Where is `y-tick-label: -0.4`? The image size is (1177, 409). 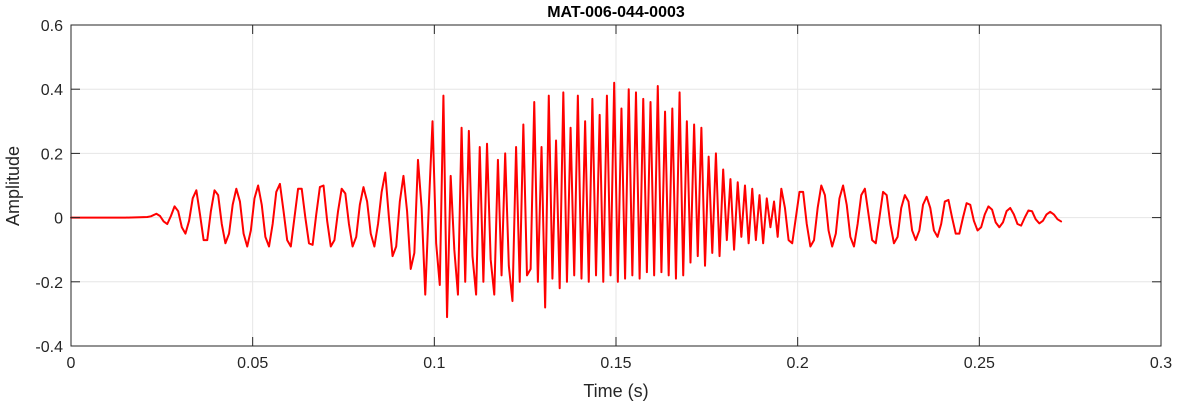 y-tick-label: -0.4 is located at coordinates (49, 347).